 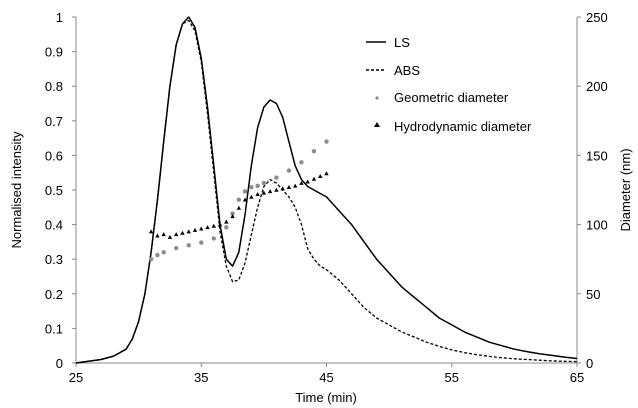 I want to click on y-axis-left-label: Normalised intensity, so click(x=16, y=190).